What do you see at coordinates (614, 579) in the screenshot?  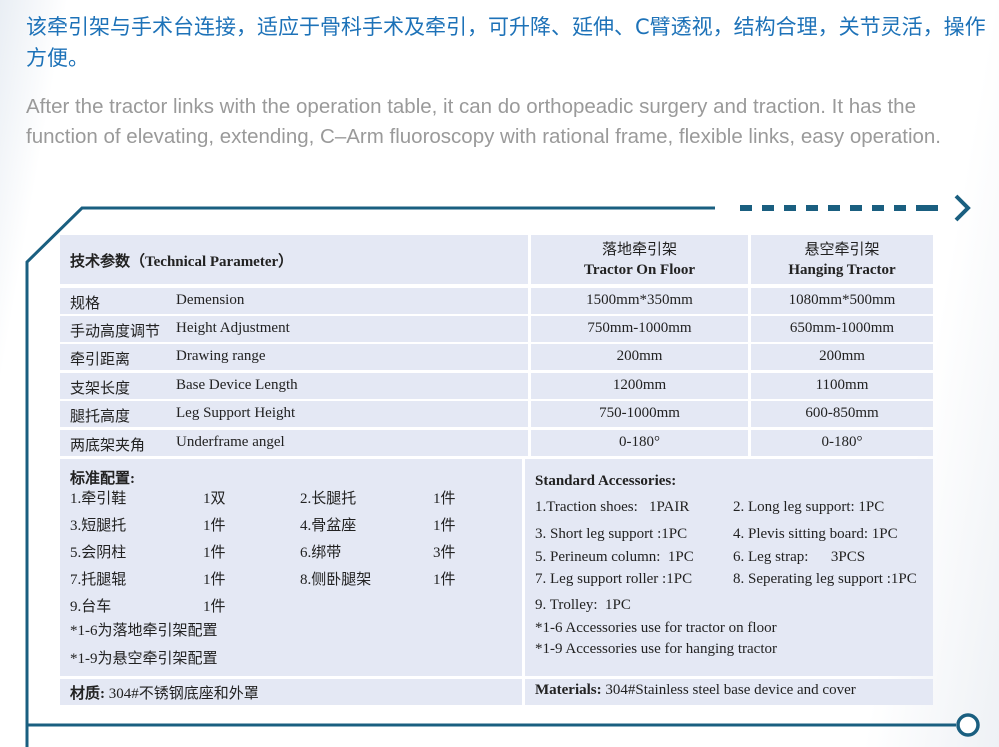 I see `accessory-en-item: 7. Leg support roller :1PC` at bounding box center [614, 579].